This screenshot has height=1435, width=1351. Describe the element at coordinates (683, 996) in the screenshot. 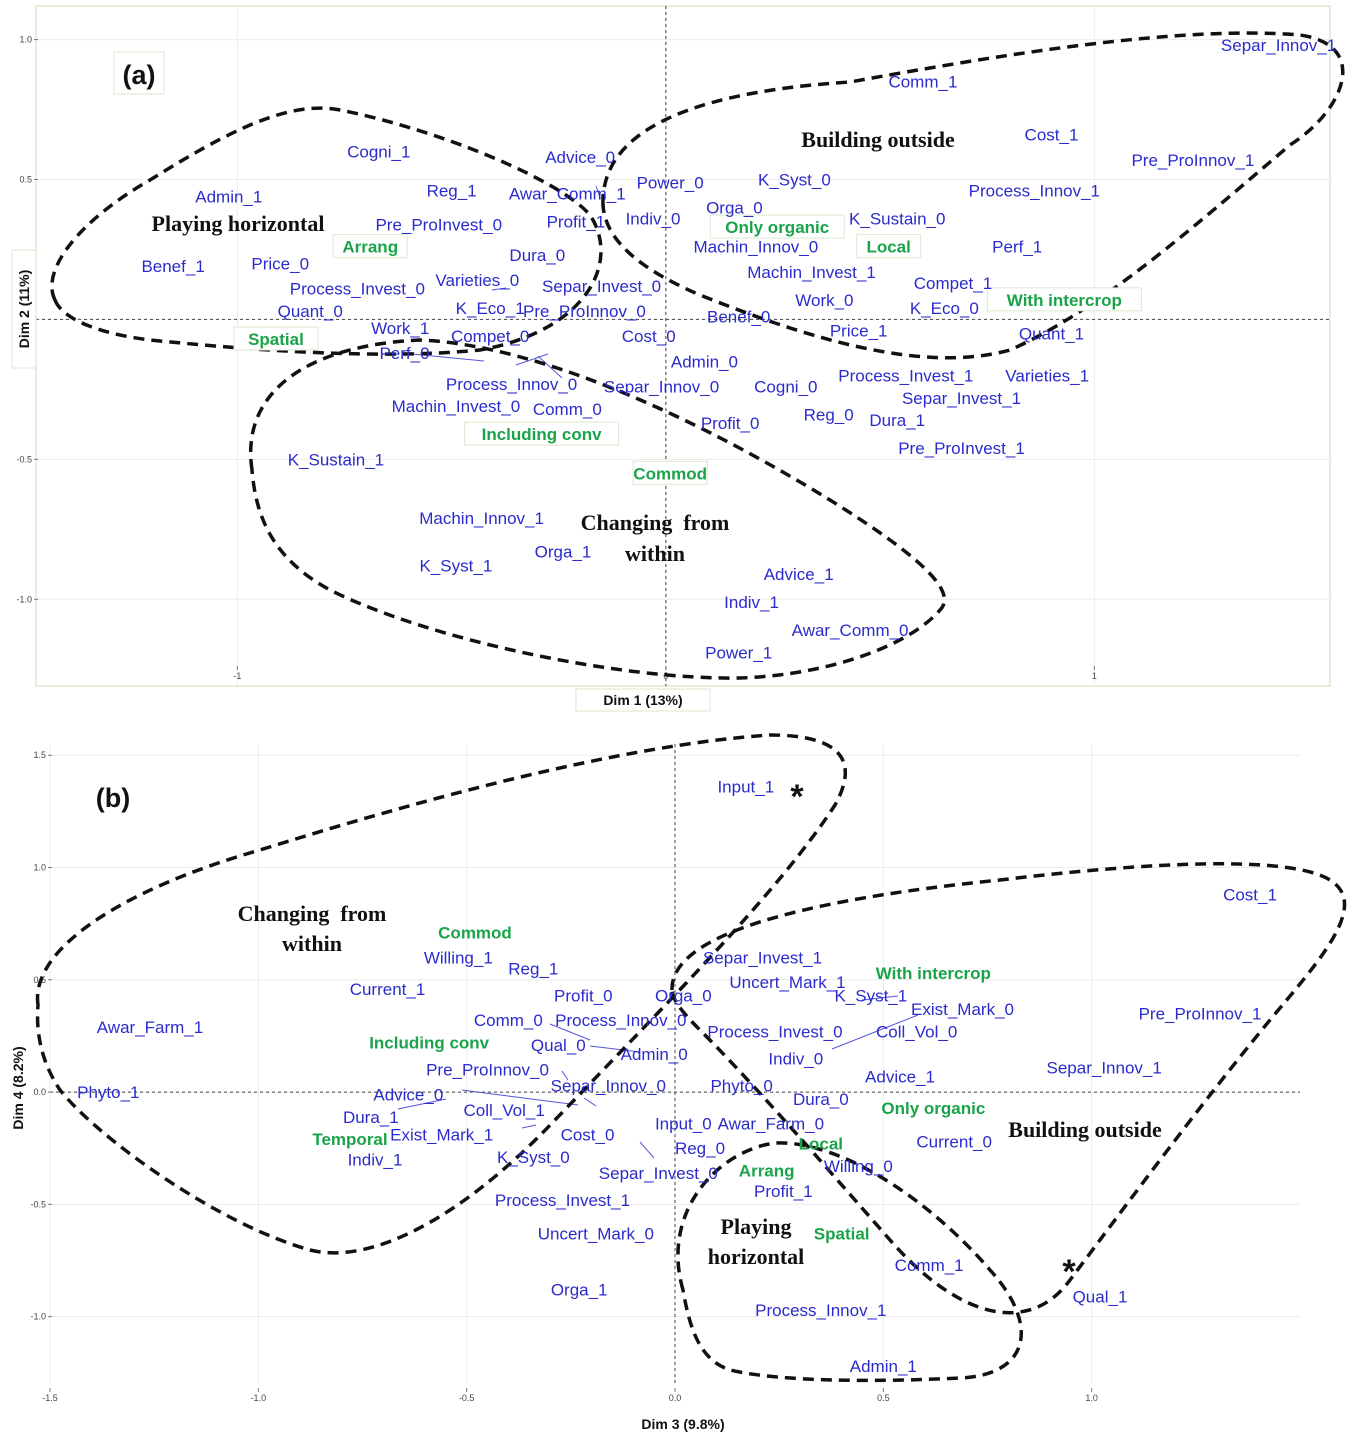

I see `category-orga-0: Orga_0` at that location.